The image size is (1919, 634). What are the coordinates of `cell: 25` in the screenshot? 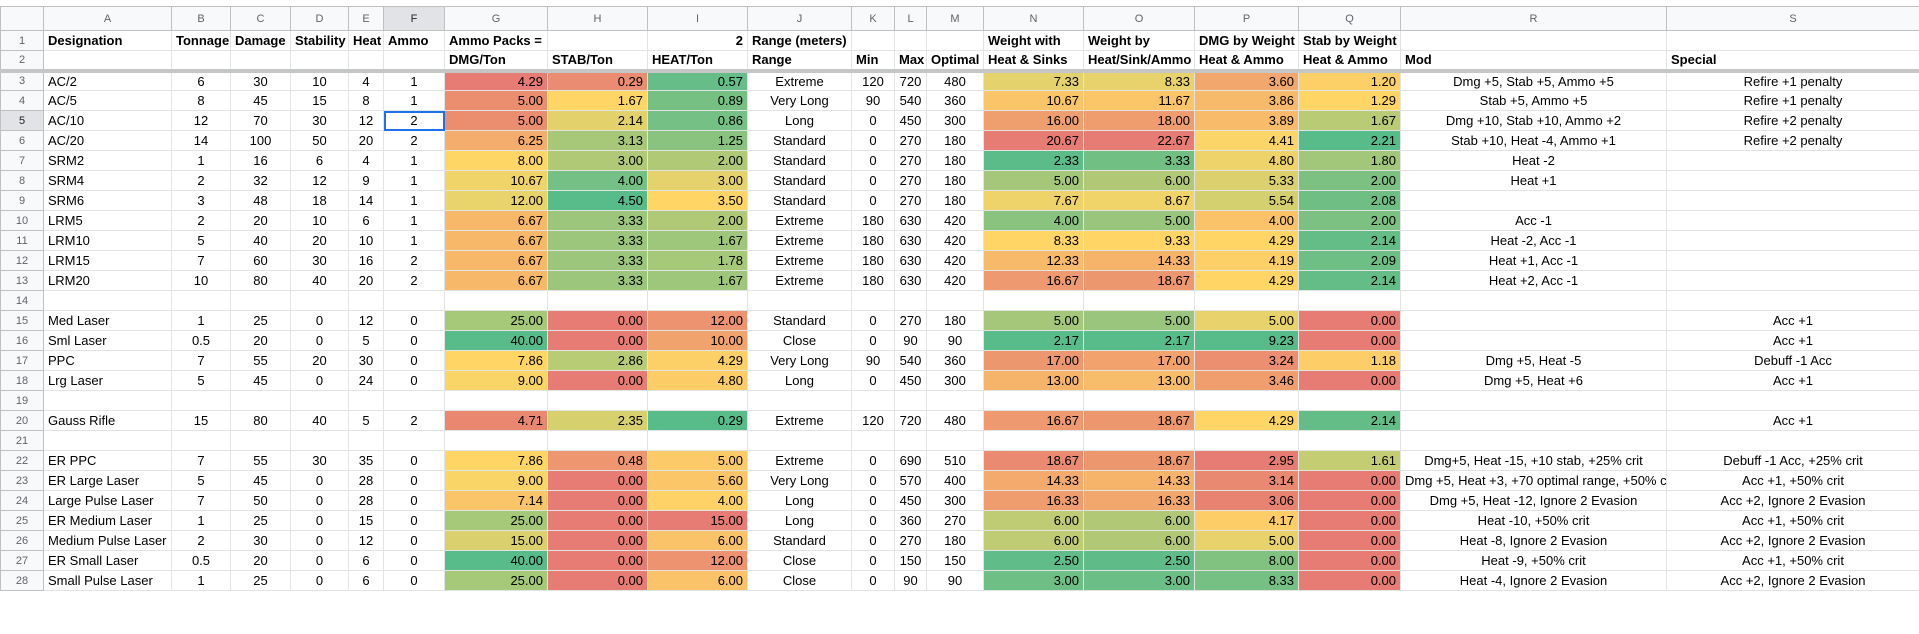 It's located at (260, 320).